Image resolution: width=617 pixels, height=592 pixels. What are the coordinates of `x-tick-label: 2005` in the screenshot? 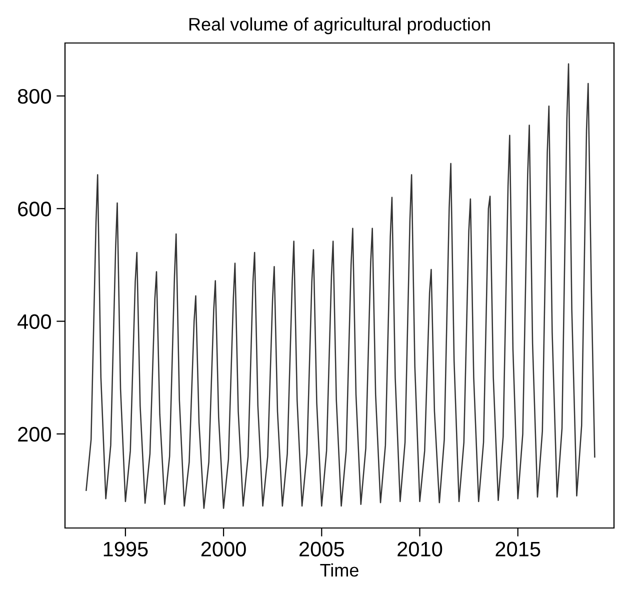 It's located at (322, 549).